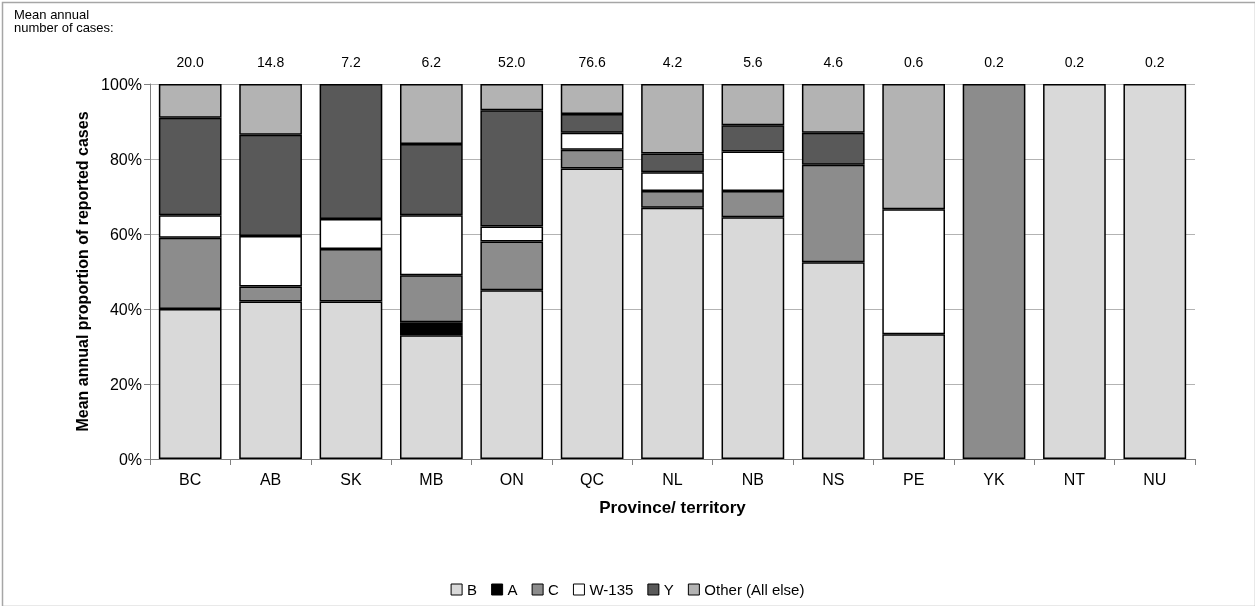 Image resolution: width=1255 pixels, height=606 pixels. What do you see at coordinates (668, 589) in the screenshot?
I see `legend-label: Y` at bounding box center [668, 589].